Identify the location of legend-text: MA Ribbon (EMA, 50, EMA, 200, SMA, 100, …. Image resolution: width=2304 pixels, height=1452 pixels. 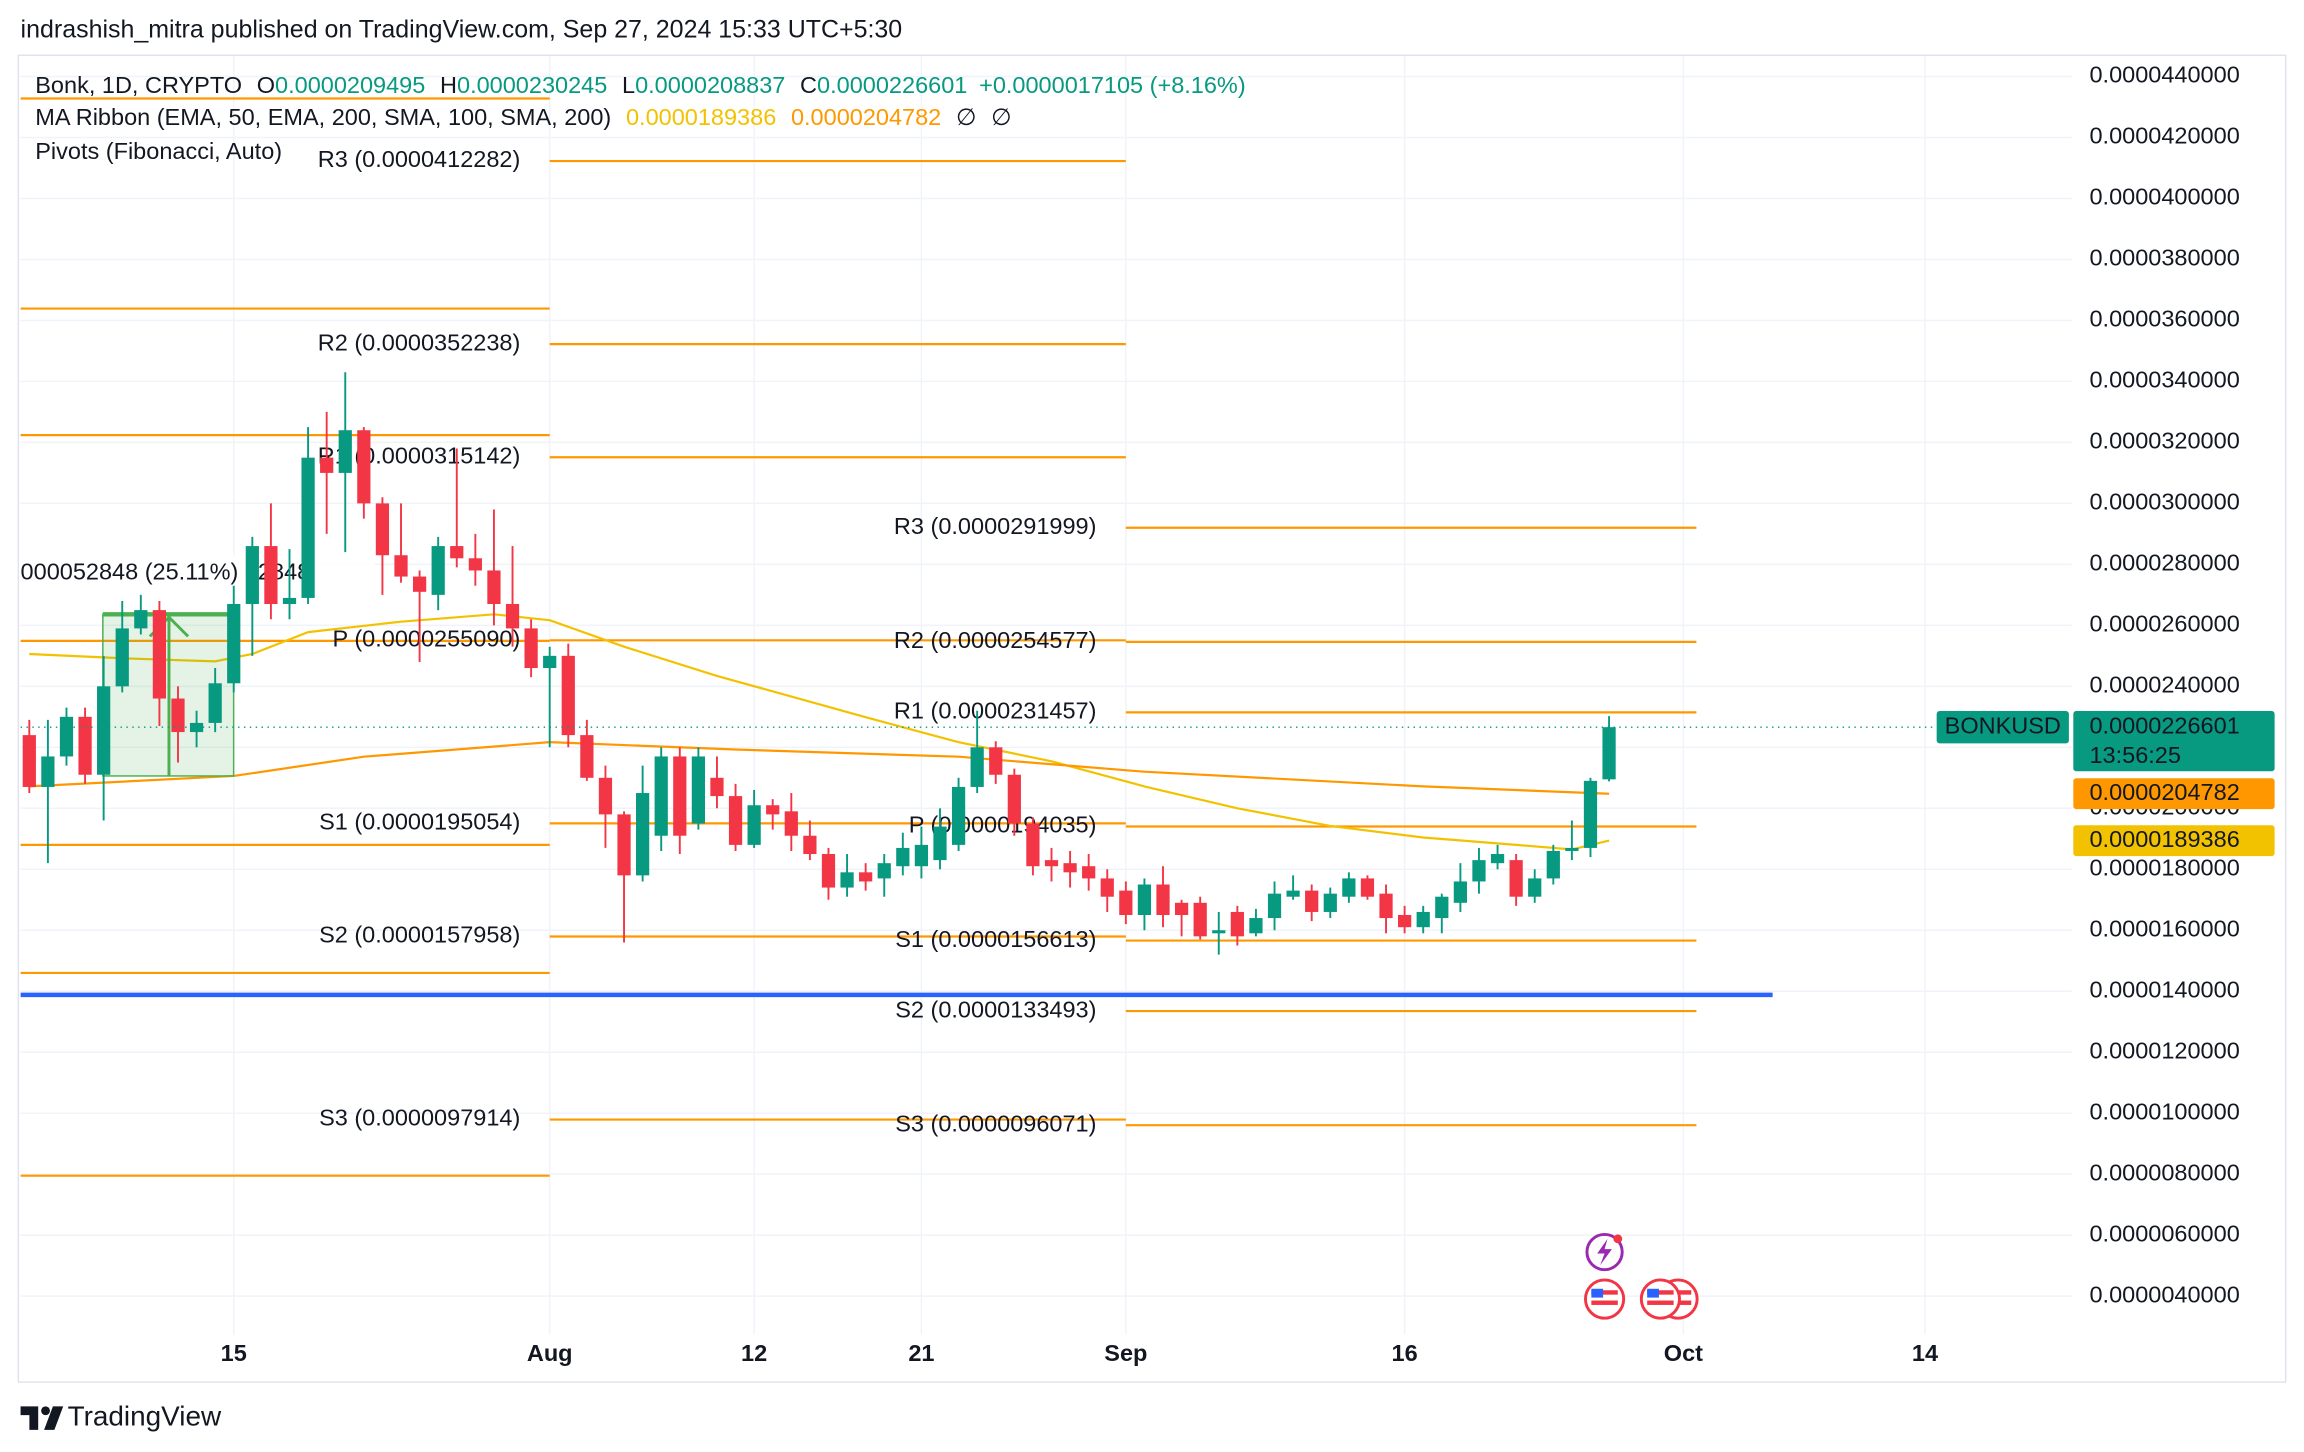
(323, 117).